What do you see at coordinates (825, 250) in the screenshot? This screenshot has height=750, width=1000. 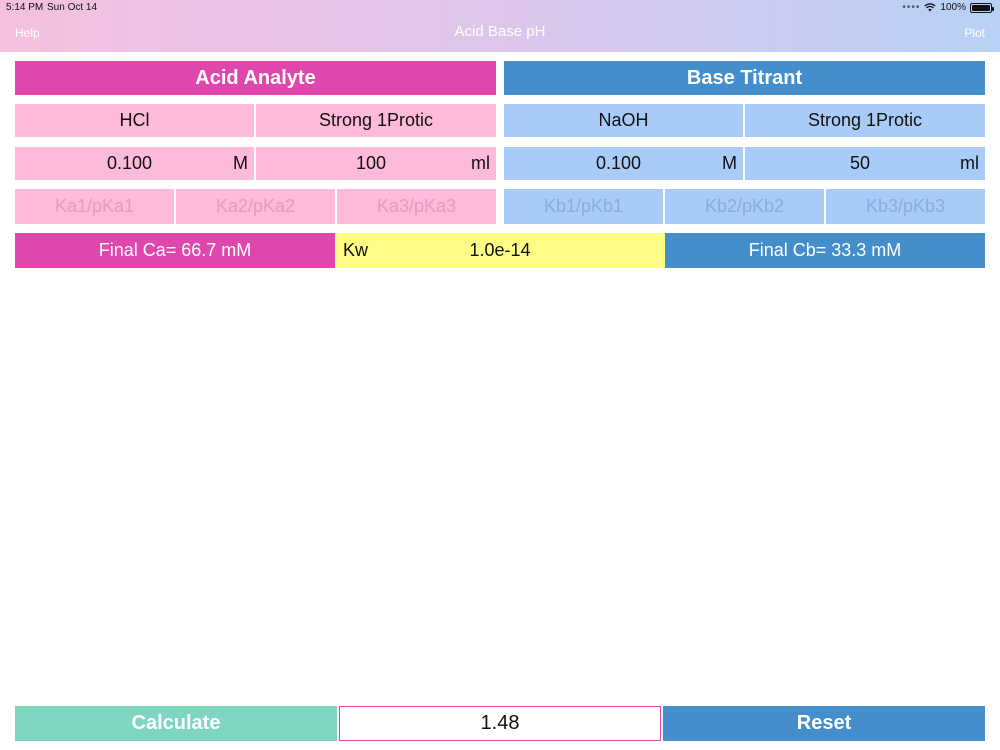 I see `final-base-concentration: Final Cb= 33.3 mM` at bounding box center [825, 250].